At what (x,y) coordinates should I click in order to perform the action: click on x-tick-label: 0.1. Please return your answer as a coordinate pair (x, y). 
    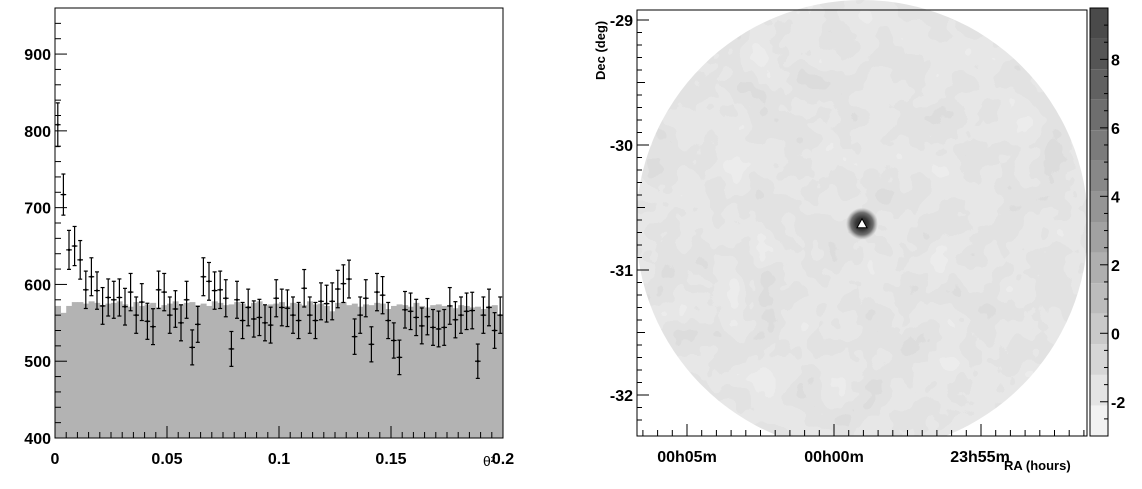
    Looking at the image, I should click on (279, 459).